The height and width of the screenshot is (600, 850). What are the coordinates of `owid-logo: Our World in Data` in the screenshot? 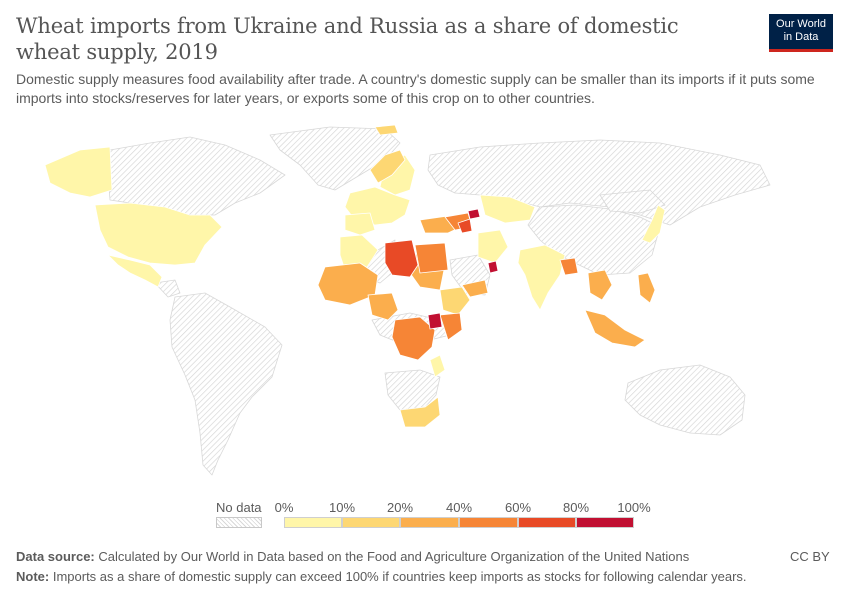 It's located at (801, 33).